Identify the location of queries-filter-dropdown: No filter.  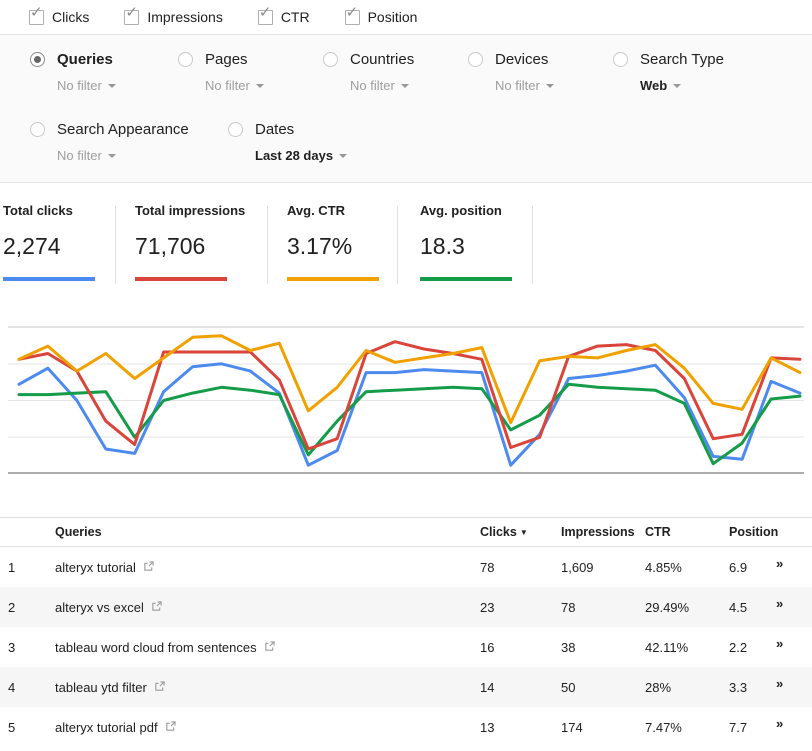
(86, 85).